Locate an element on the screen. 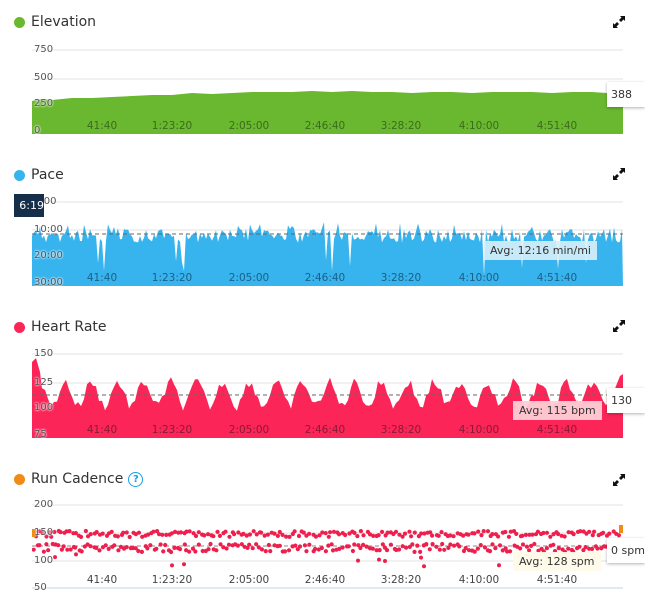  run-cadence-title-label: Run Cadence is located at coordinates (77, 479).